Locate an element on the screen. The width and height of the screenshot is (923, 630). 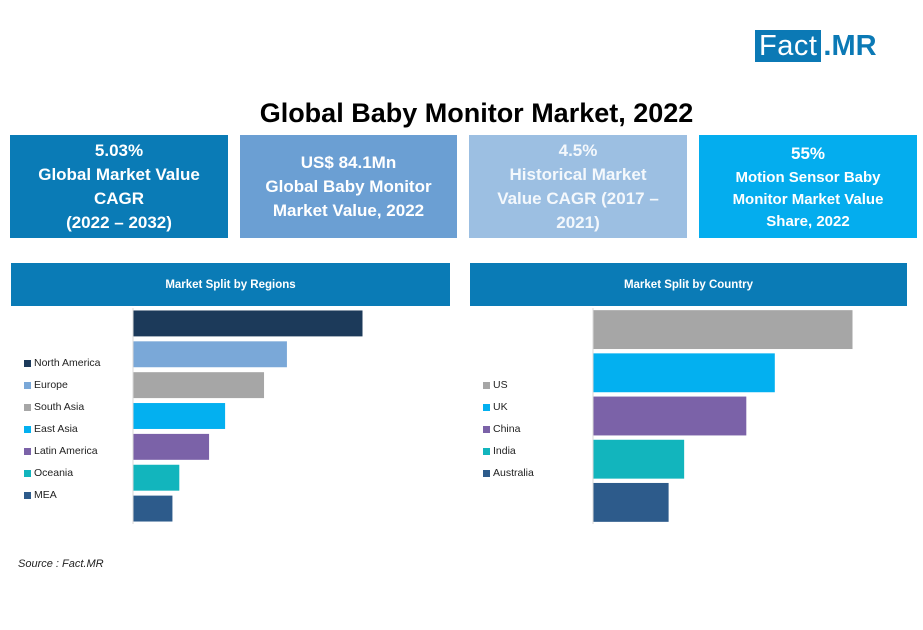
kpi-line: Global Baby Monitor is located at coordinates (348, 186).